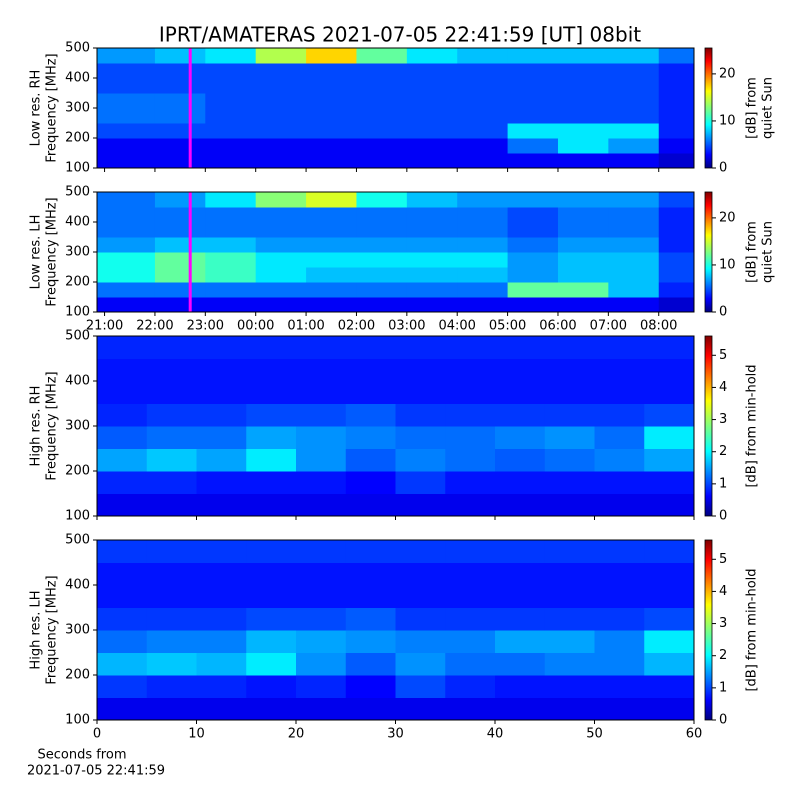  Describe the element at coordinates (723, 483) in the screenshot. I see `colorbar-tick-label: 1` at that location.